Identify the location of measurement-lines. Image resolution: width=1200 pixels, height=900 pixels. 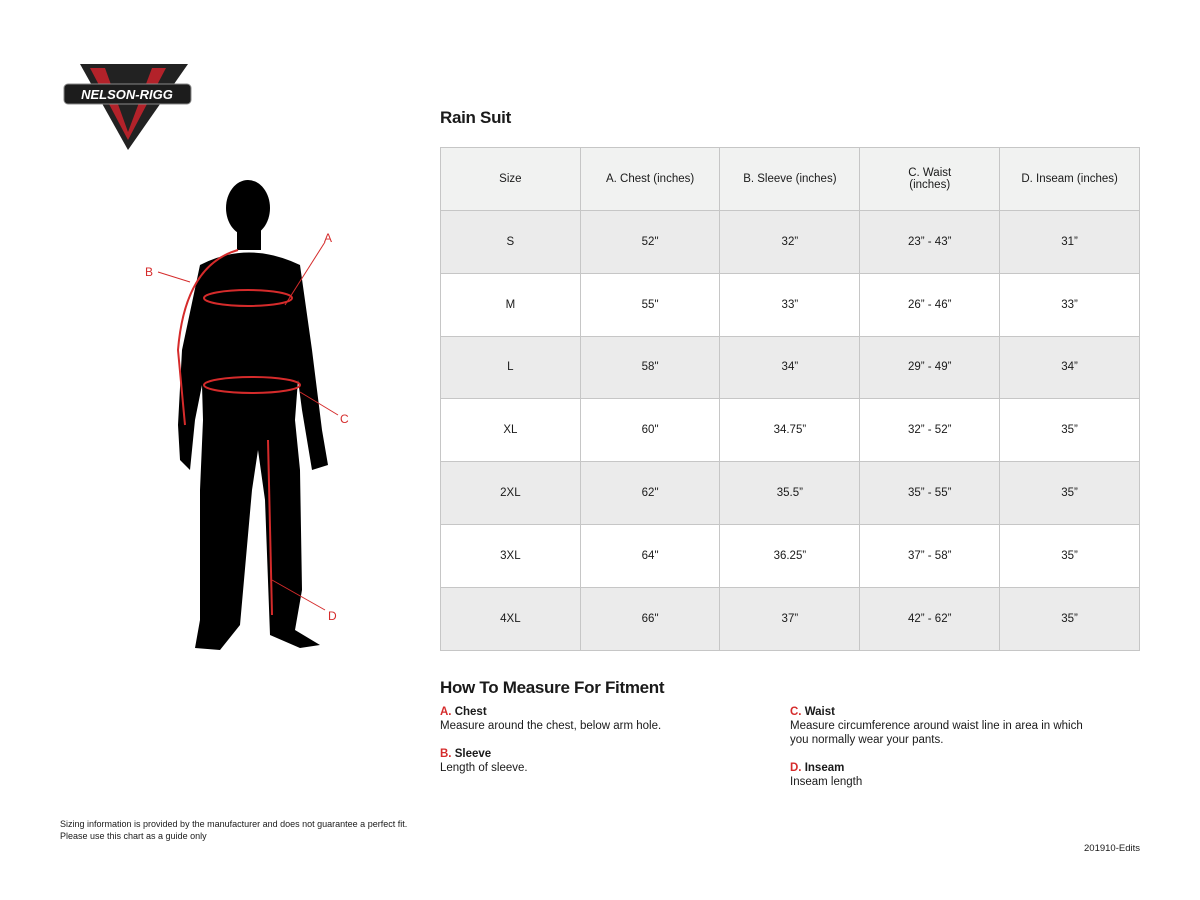
(248, 428).